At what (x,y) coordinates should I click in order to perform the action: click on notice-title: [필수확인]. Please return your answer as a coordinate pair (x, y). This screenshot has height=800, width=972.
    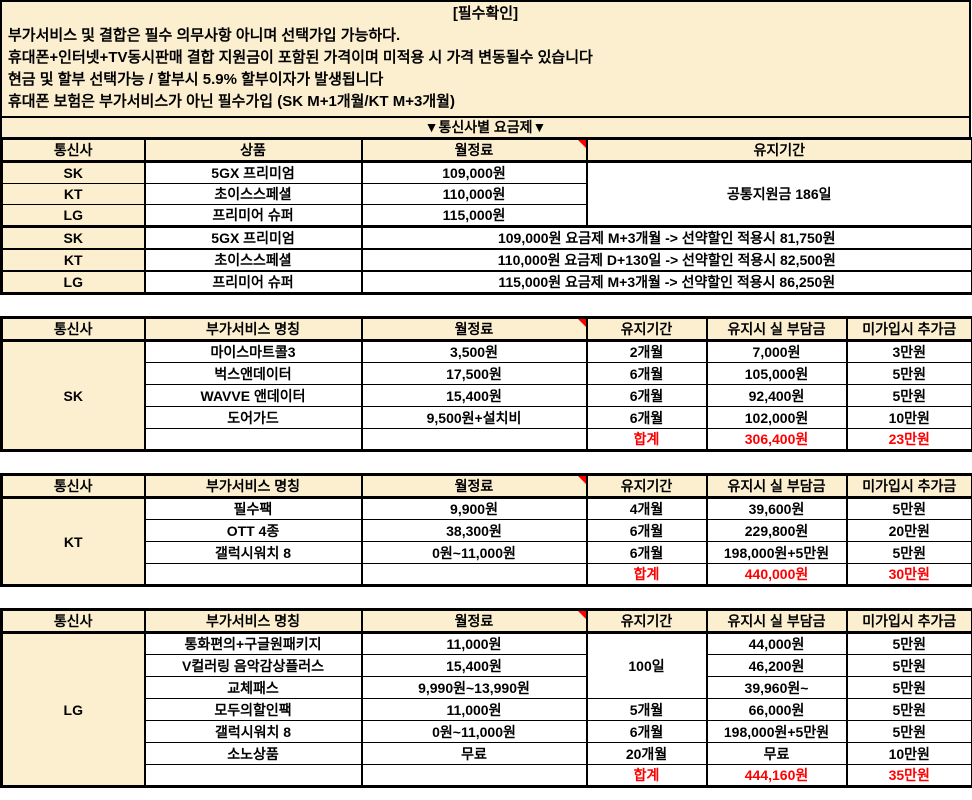
    Looking at the image, I should click on (485, 13).